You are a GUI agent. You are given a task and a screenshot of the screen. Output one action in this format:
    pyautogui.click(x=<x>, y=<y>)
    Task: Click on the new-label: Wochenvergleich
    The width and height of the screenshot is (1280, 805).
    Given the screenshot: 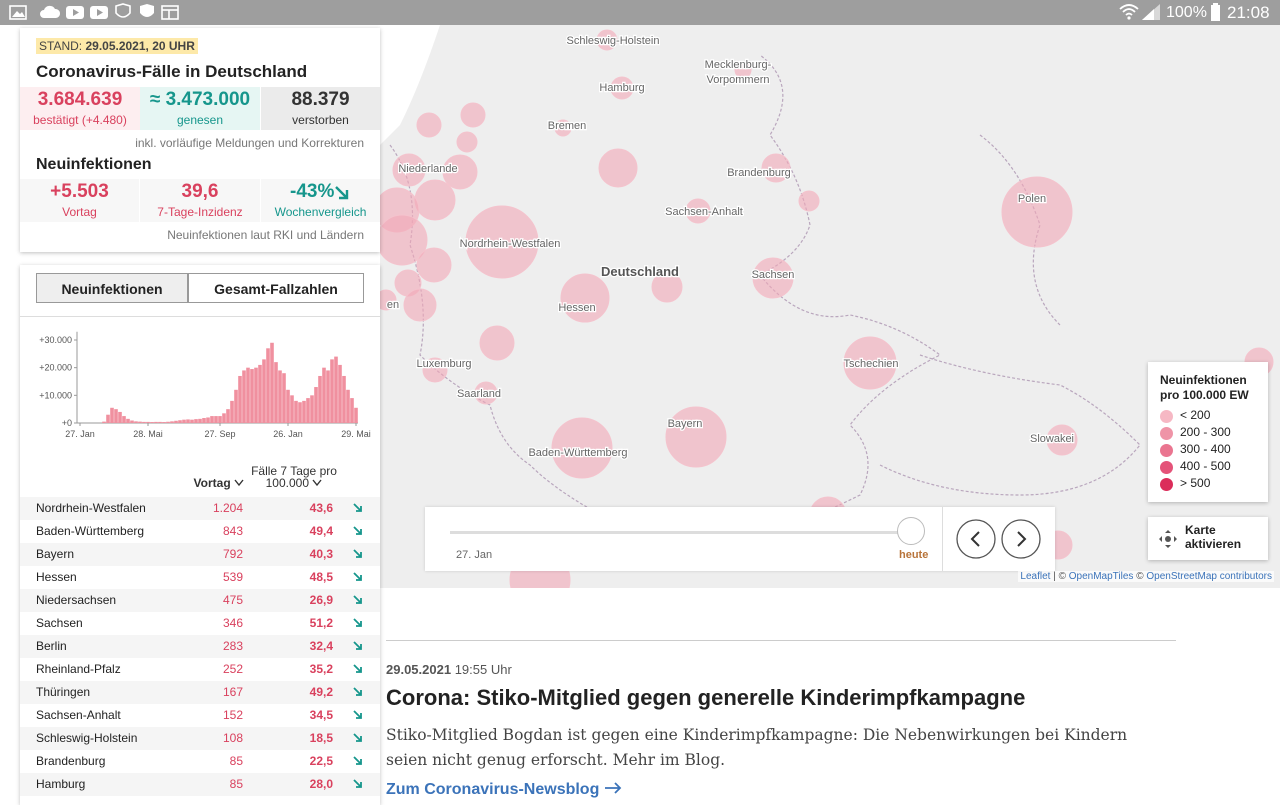 What is the action you would take?
    pyautogui.click(x=320, y=212)
    